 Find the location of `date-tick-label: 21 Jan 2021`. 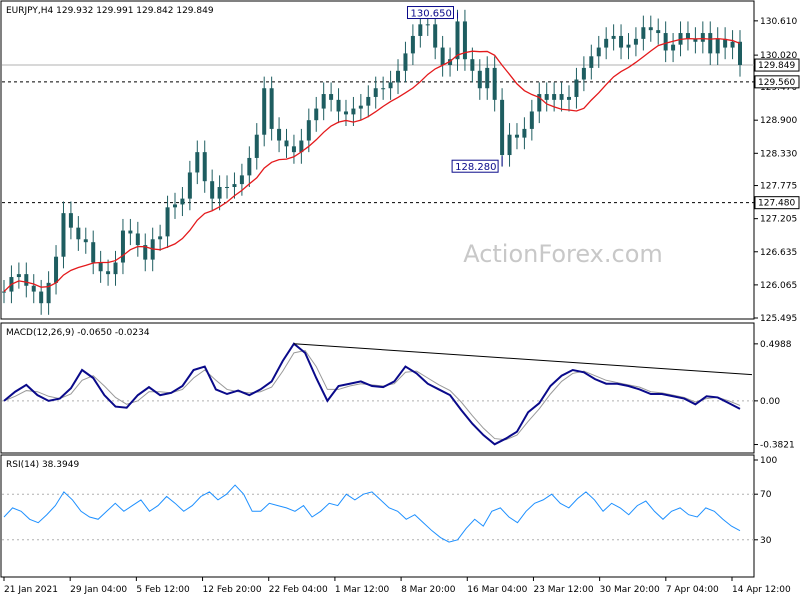

date-tick-label: 21 Jan 2021 is located at coordinates (31, 590).